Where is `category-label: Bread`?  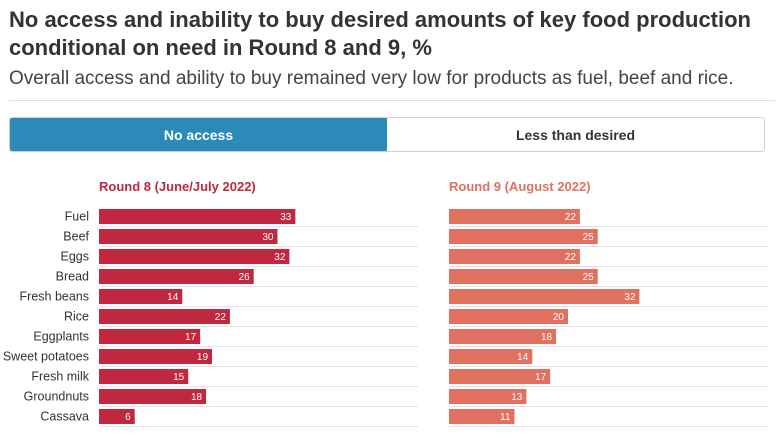
category-label: Bread is located at coordinates (72, 277).